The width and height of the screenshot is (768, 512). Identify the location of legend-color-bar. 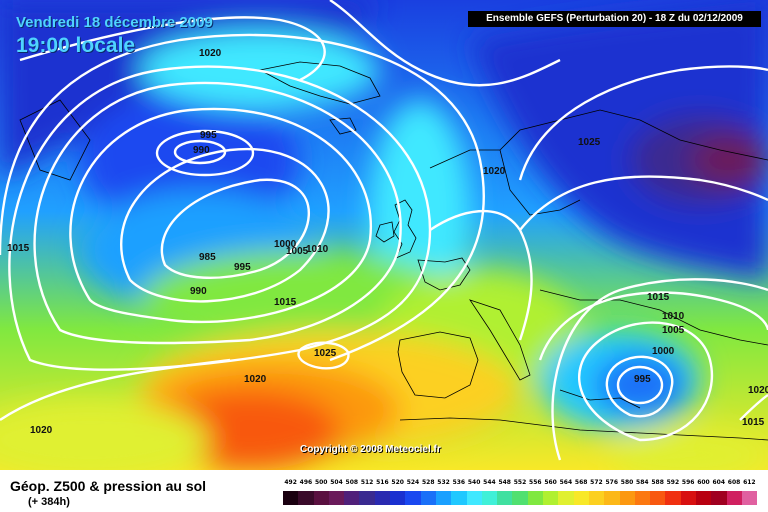
(520, 498).